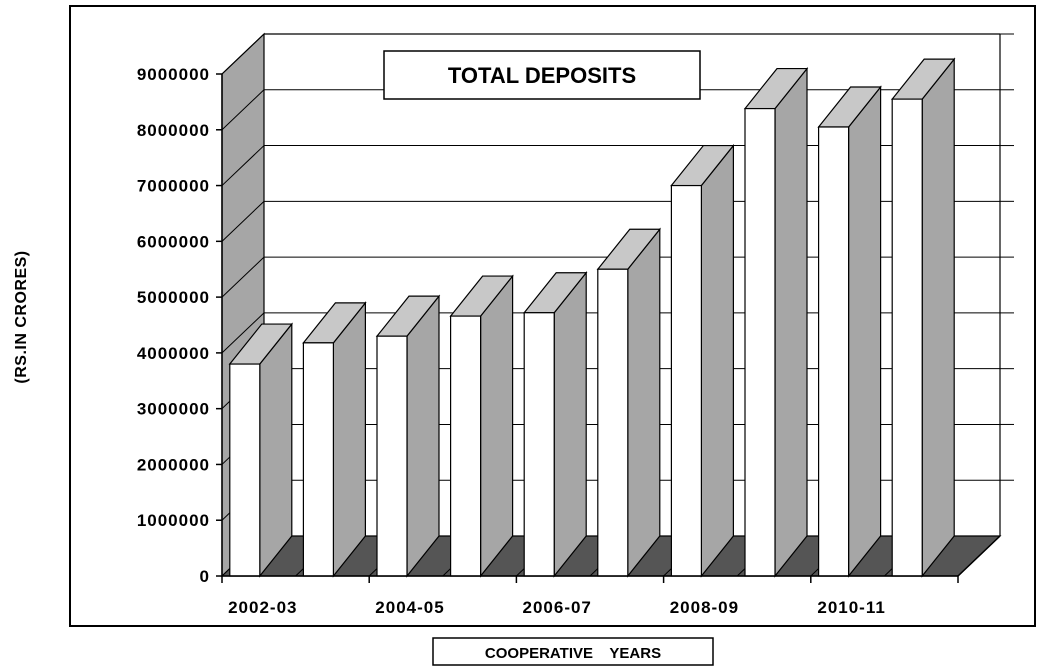 The width and height of the screenshot is (1045, 669). I want to click on chart-title: TOTAL DEPOSITS, so click(542, 75).